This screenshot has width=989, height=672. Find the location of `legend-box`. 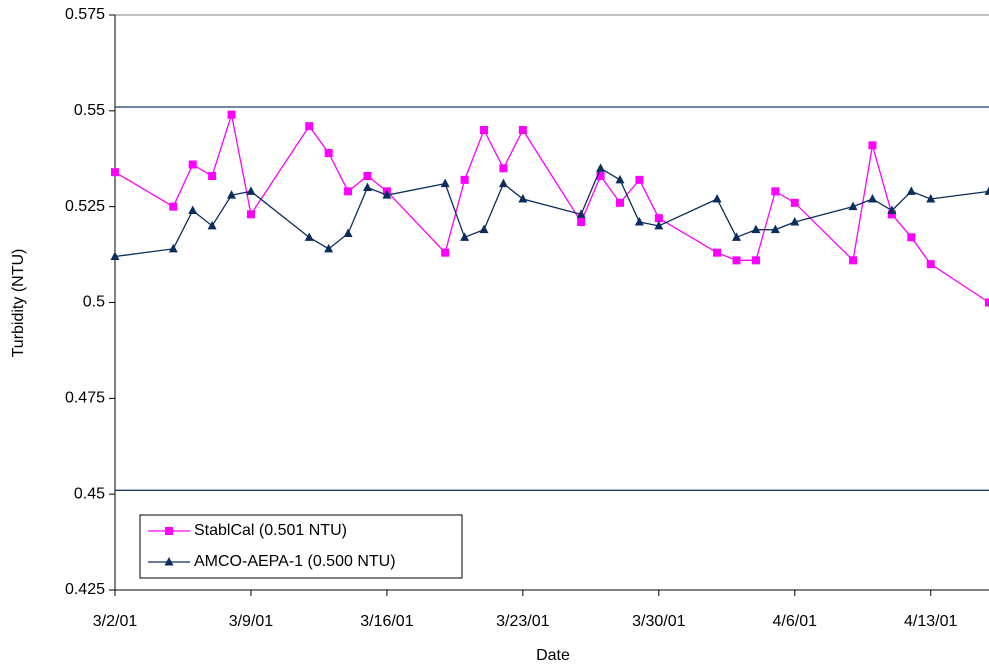

legend-box is located at coordinates (301, 546).